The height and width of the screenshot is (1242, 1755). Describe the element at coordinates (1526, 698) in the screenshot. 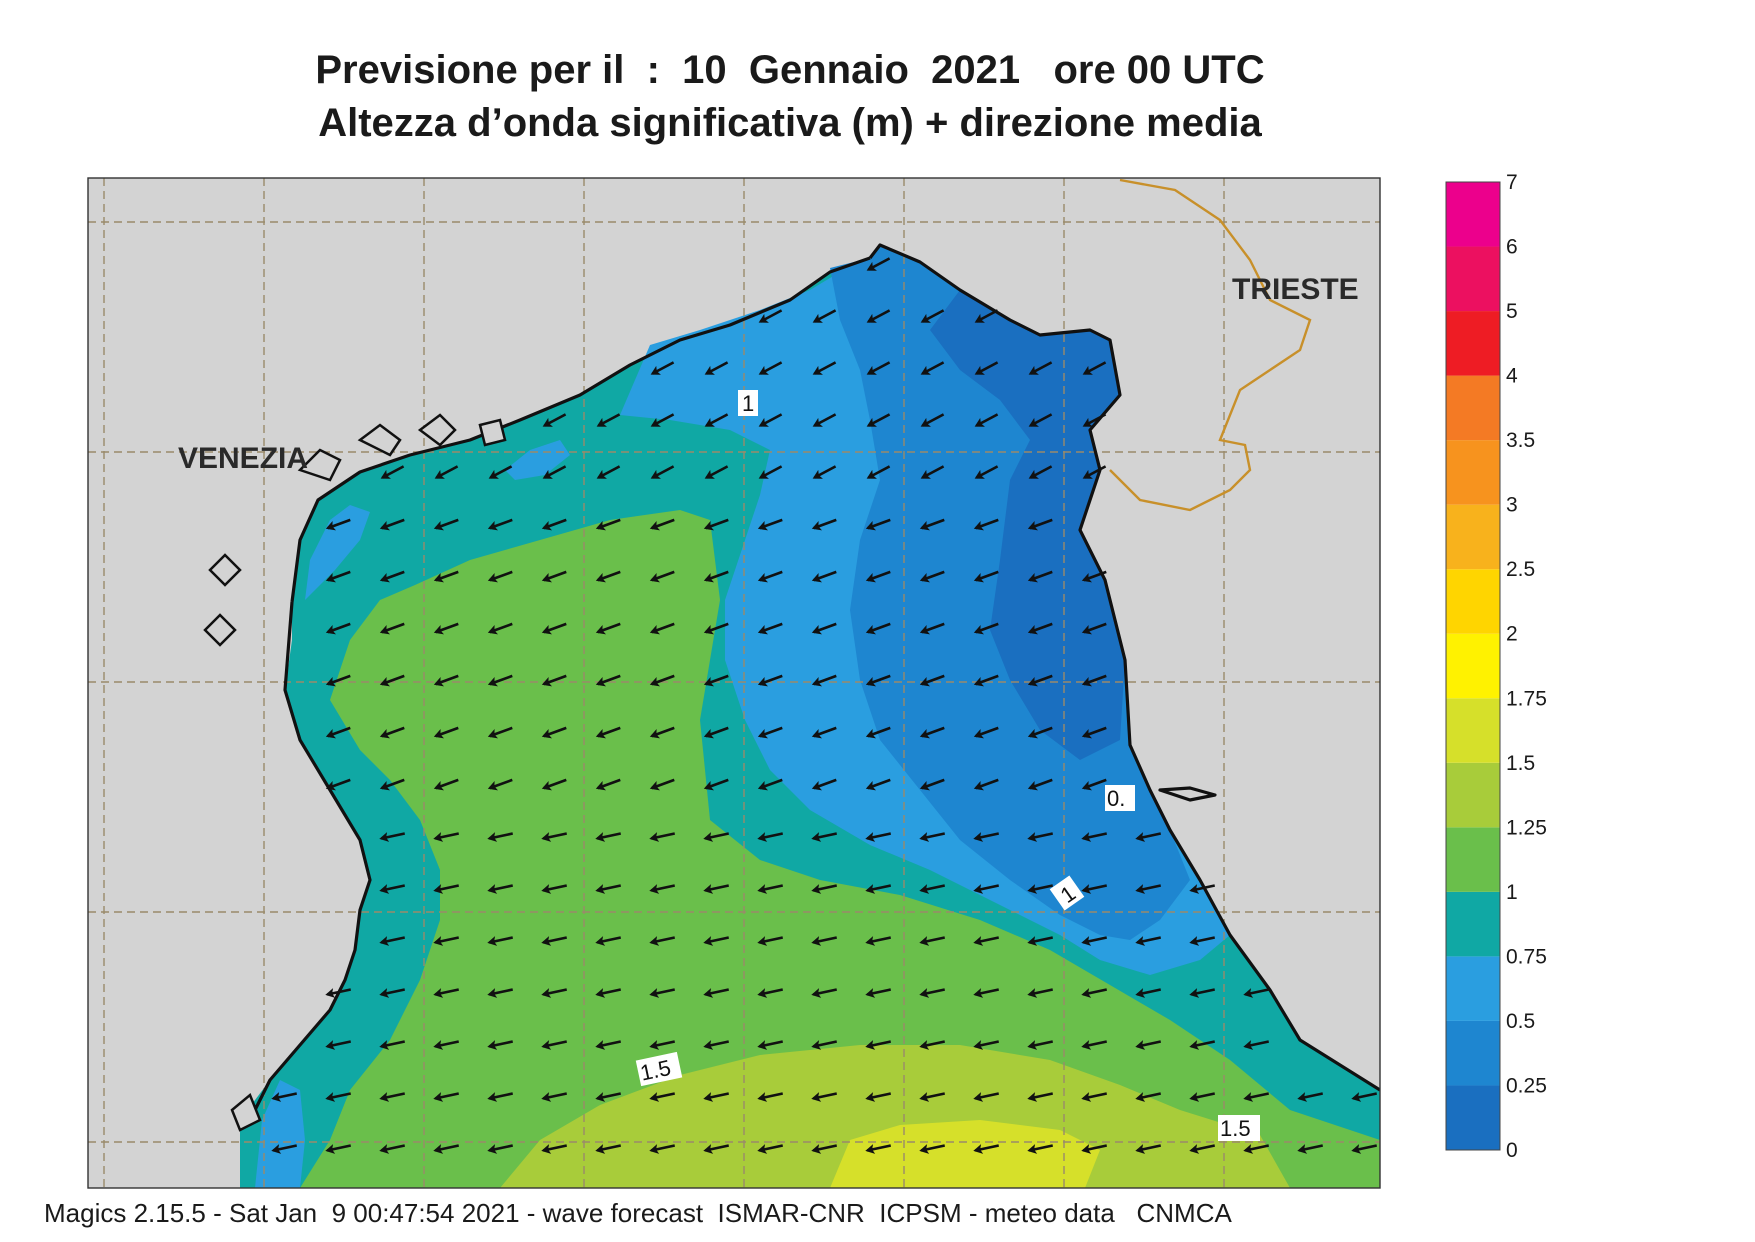

I see `colorbar-tick-label: 1.75` at that location.